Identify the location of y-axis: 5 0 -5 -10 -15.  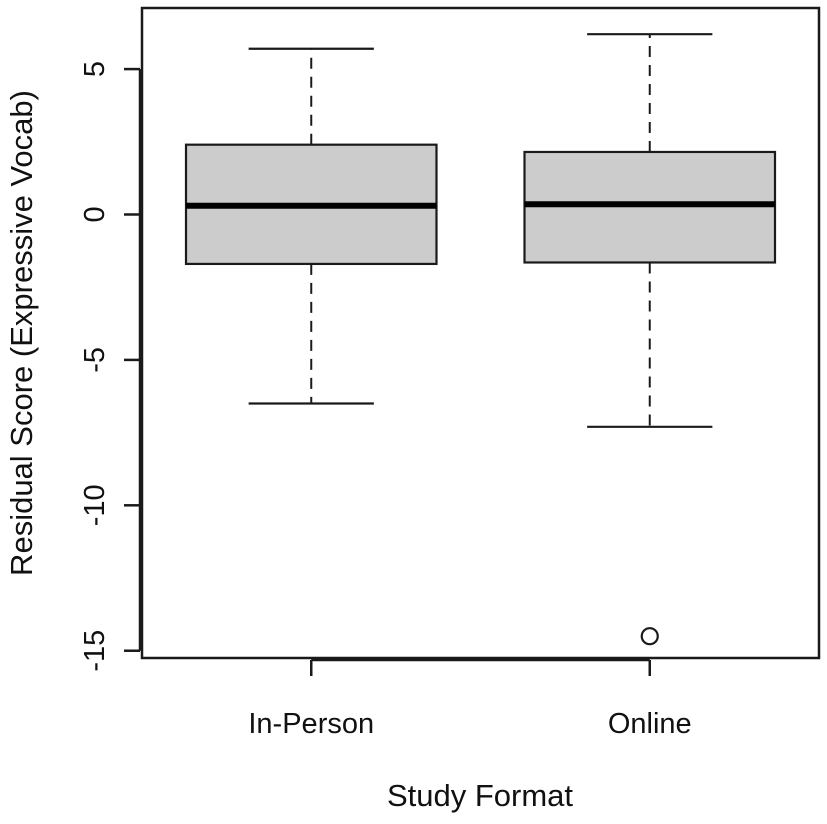
(110, 366).